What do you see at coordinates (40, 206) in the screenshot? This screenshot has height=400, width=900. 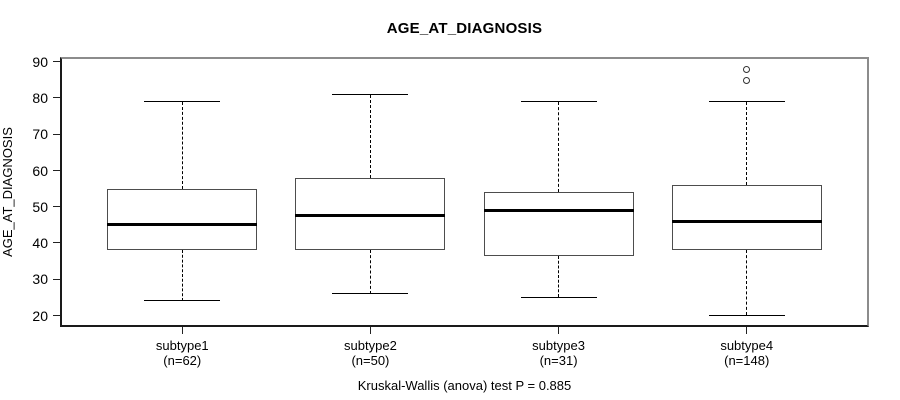 I see `y-axis-tick-label: 50` at bounding box center [40, 206].